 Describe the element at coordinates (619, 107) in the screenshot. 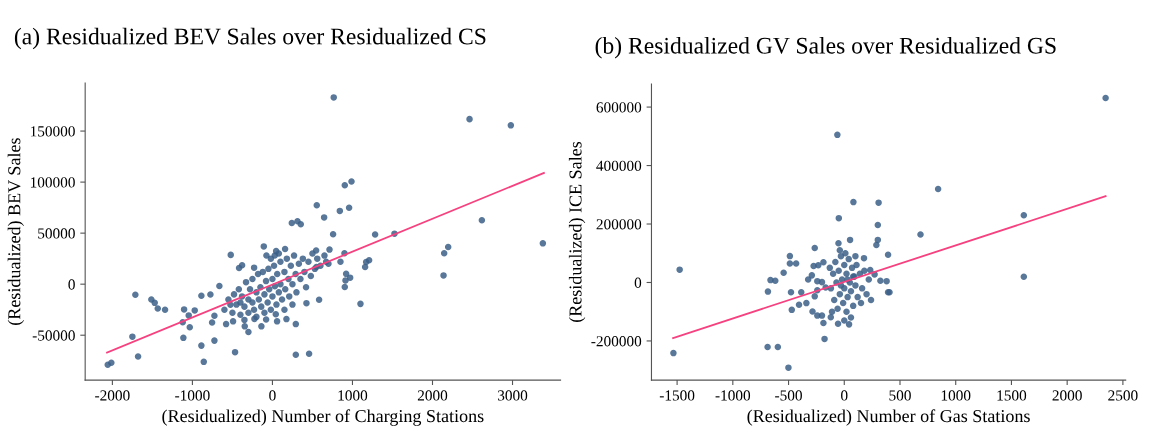

I see `y-tick-label: 600000` at that location.